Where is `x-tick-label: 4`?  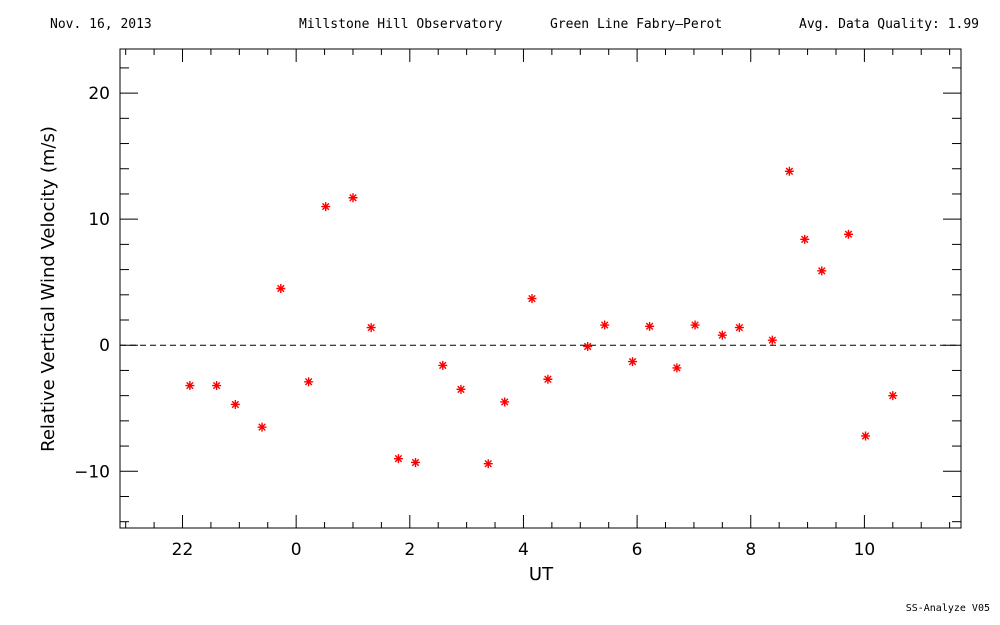 x-tick-label: 4 is located at coordinates (523, 550).